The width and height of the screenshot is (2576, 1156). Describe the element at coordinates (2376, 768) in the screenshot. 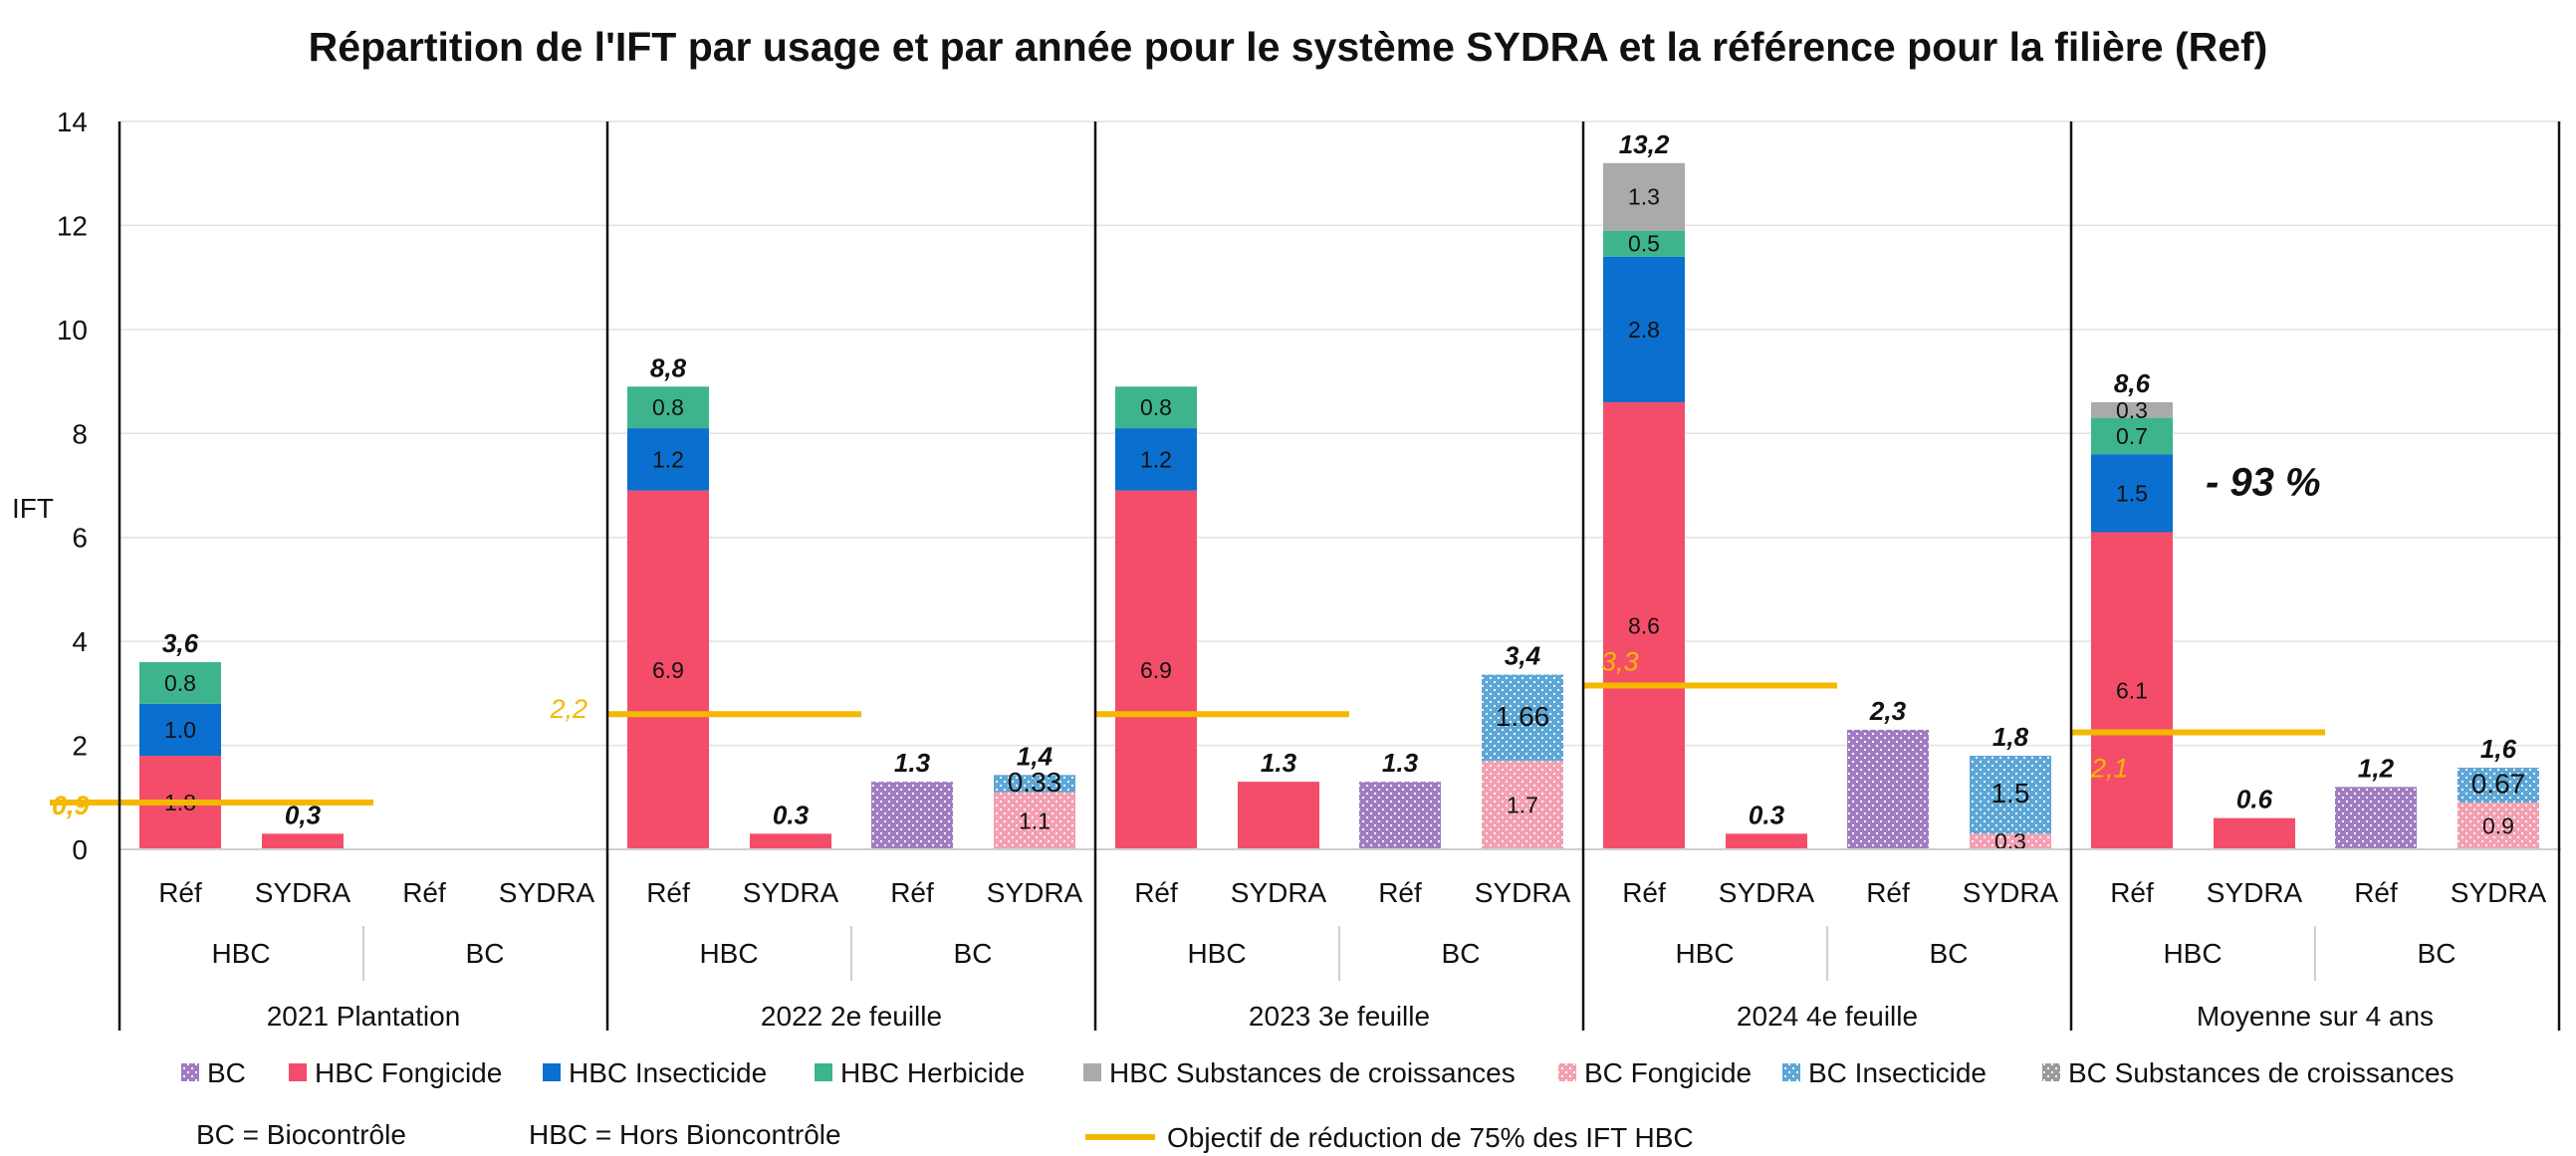

I see `bar-total-label: 1,2` at that location.